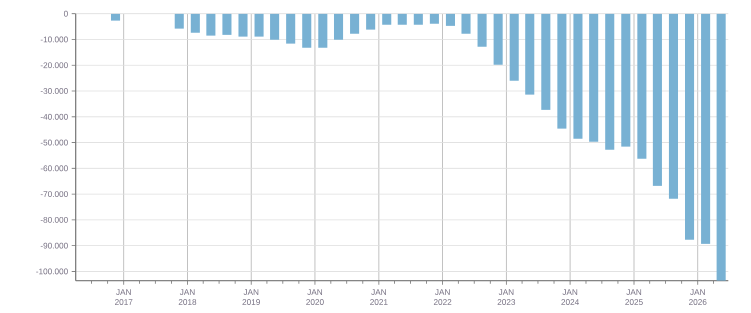  I want to click on y-tick-label: 0, so click(66, 13).